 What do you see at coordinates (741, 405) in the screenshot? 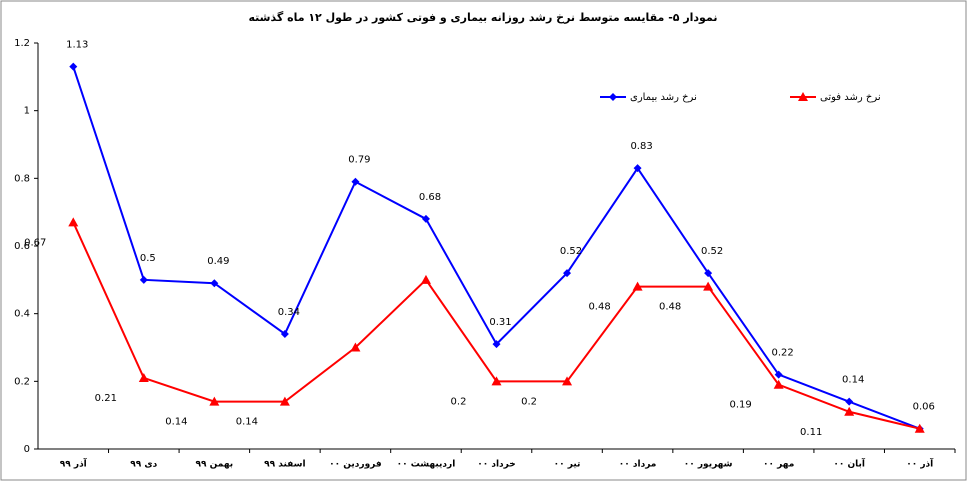
I see `data-label: 0.19` at bounding box center [741, 405].